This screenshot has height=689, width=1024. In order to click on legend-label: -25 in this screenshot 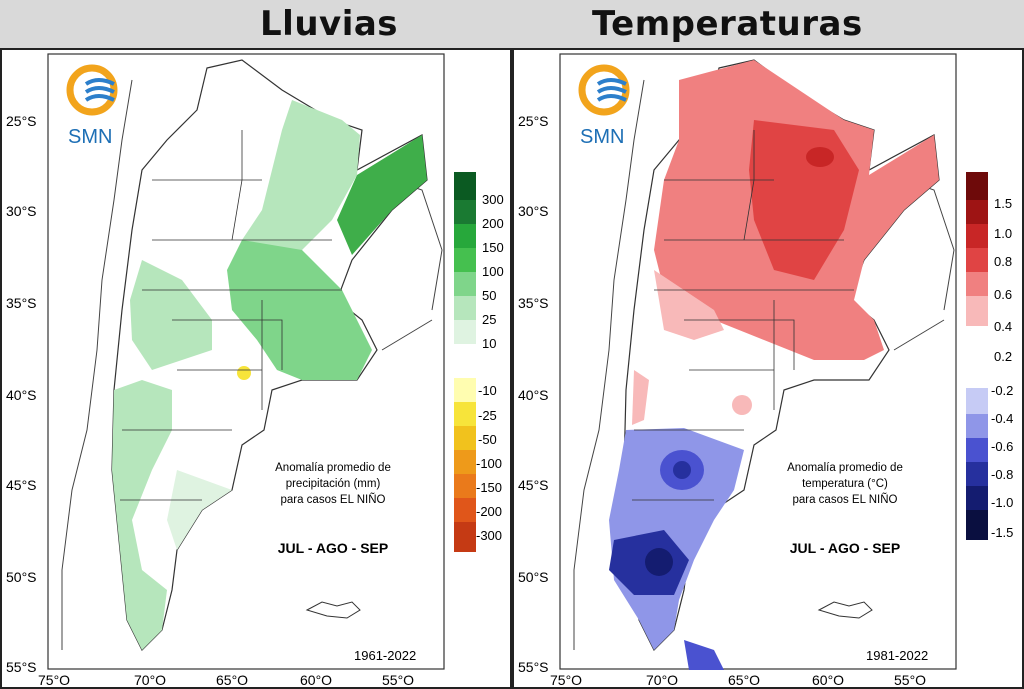, I will do `click(487, 415)`.